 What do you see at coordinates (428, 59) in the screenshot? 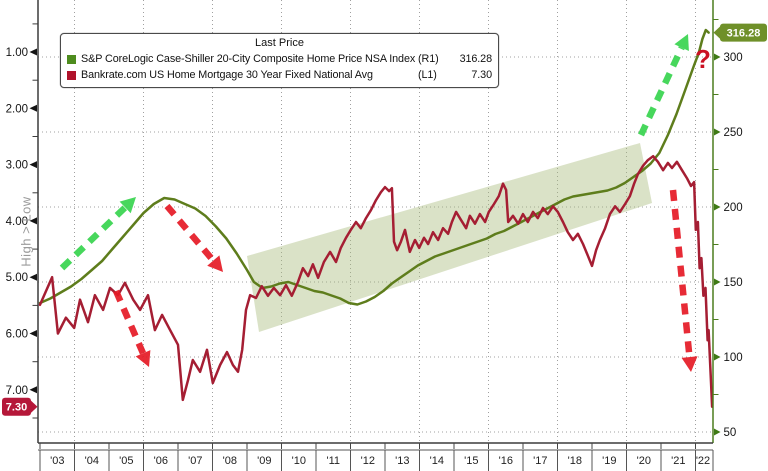
I see `series-axis-code: (R1)` at bounding box center [428, 59].